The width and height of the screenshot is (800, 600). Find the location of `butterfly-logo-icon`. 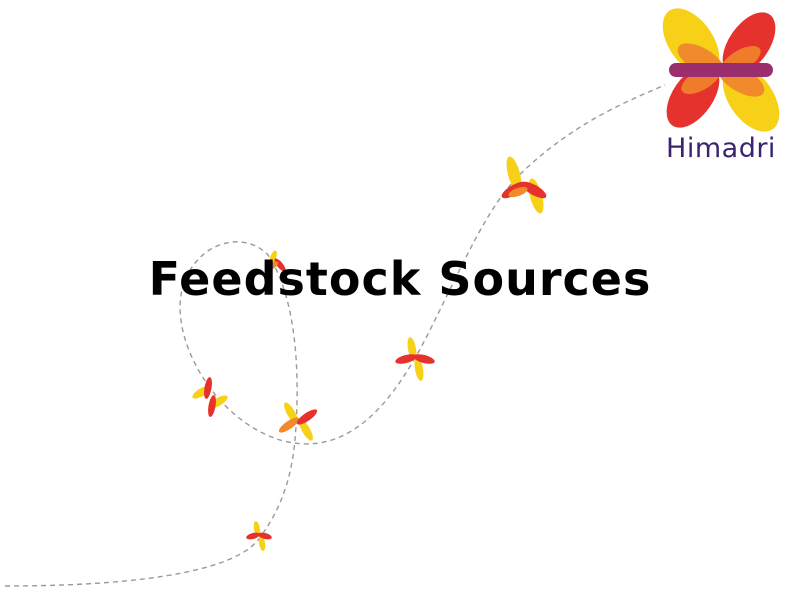

butterfly-logo-icon is located at coordinates (721, 70).